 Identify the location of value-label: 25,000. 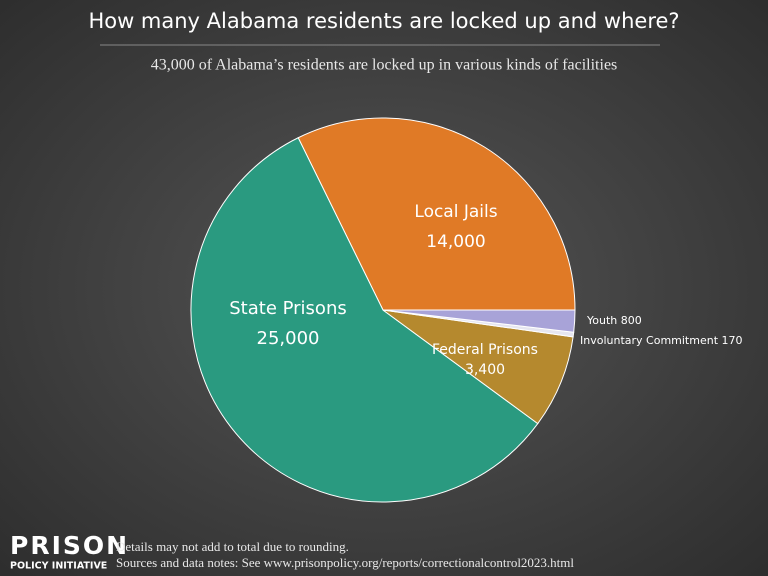
(288, 338).